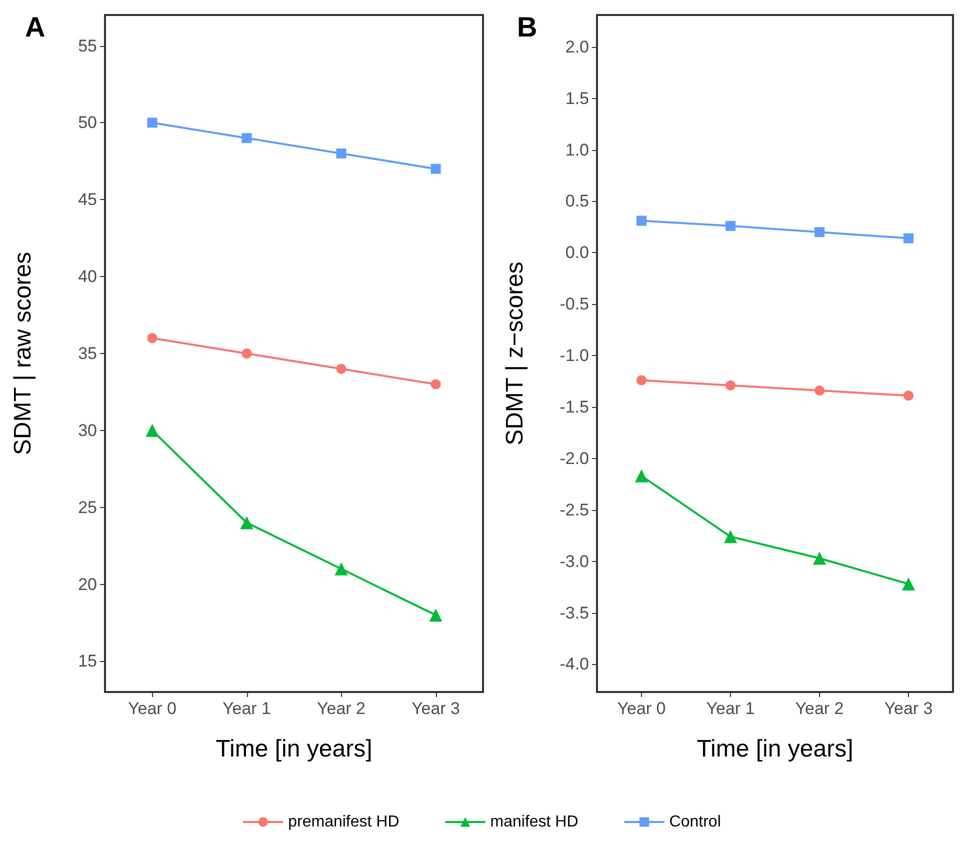 This screenshot has width=963, height=850. I want to click on y-tick-label: -1.5, so click(574, 407).